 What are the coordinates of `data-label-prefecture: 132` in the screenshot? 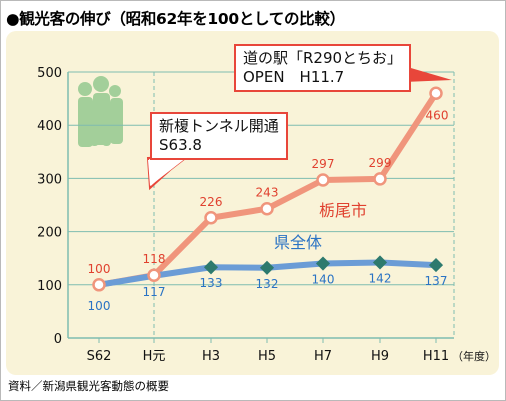 It's located at (267, 284).